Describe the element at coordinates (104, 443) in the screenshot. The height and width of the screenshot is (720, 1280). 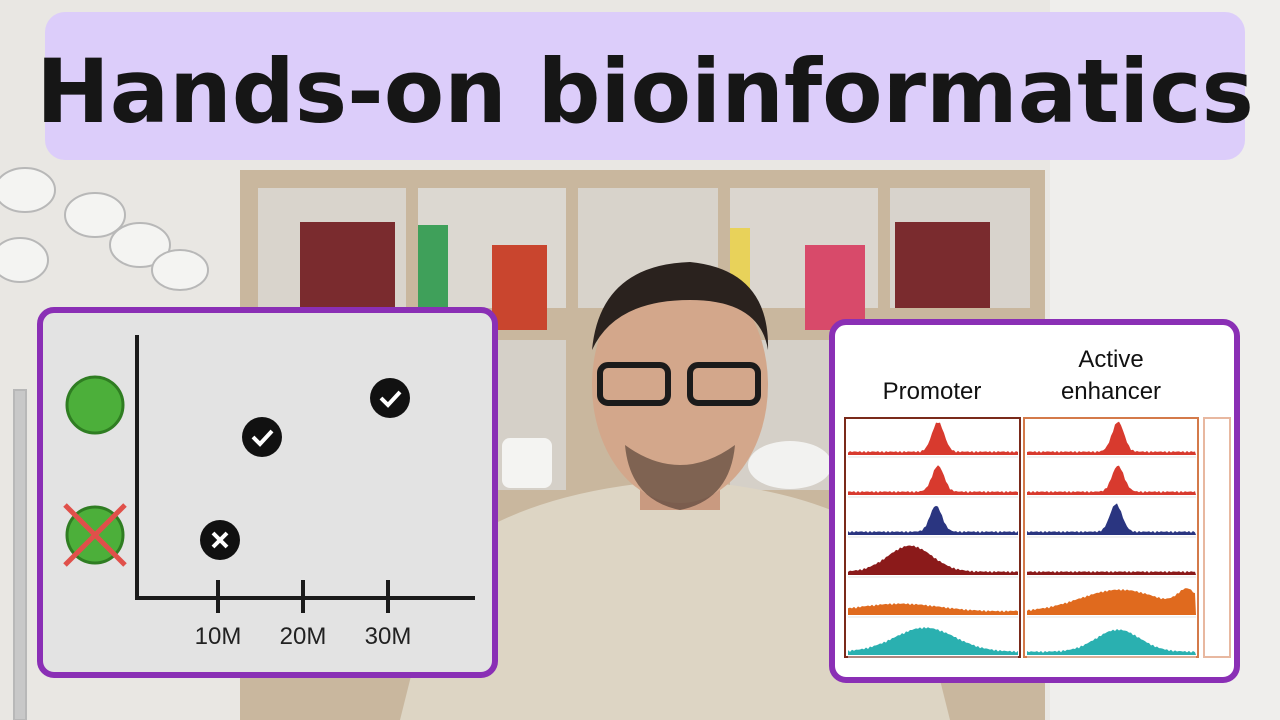
I see `lamp` at that location.